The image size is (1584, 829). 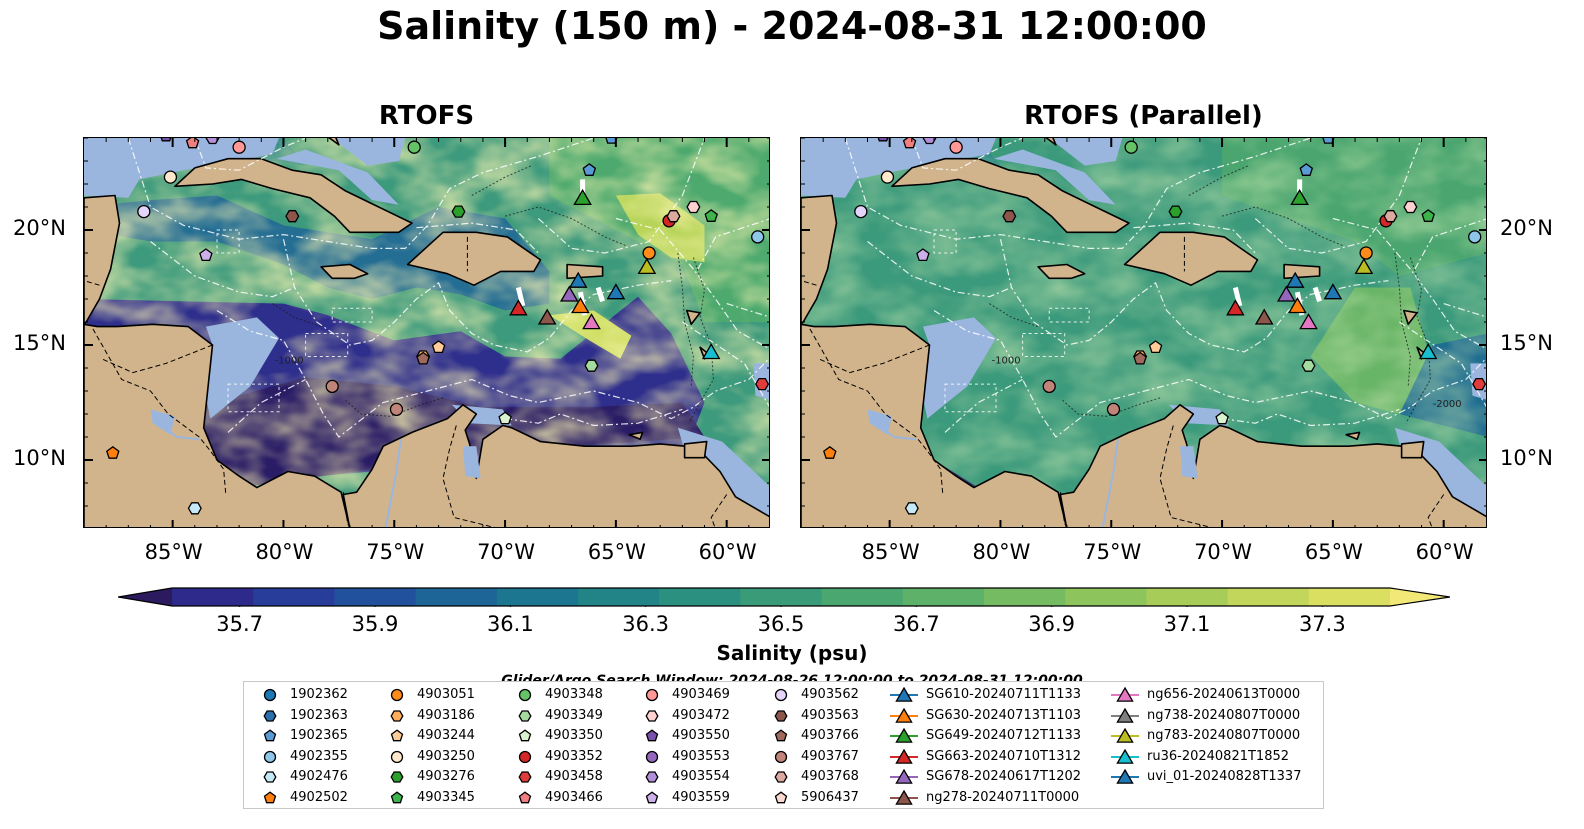 What do you see at coordinates (1333, 552) in the screenshot?
I see `lon-tick-label: 65°W` at bounding box center [1333, 552].